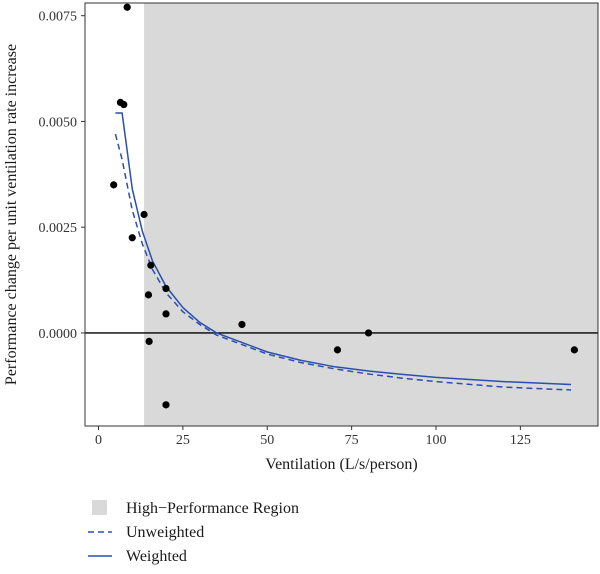 The height and width of the screenshot is (574, 600). Describe the element at coordinates (156, 556) in the screenshot. I see `legend-label-weighted: Weighted` at that location.